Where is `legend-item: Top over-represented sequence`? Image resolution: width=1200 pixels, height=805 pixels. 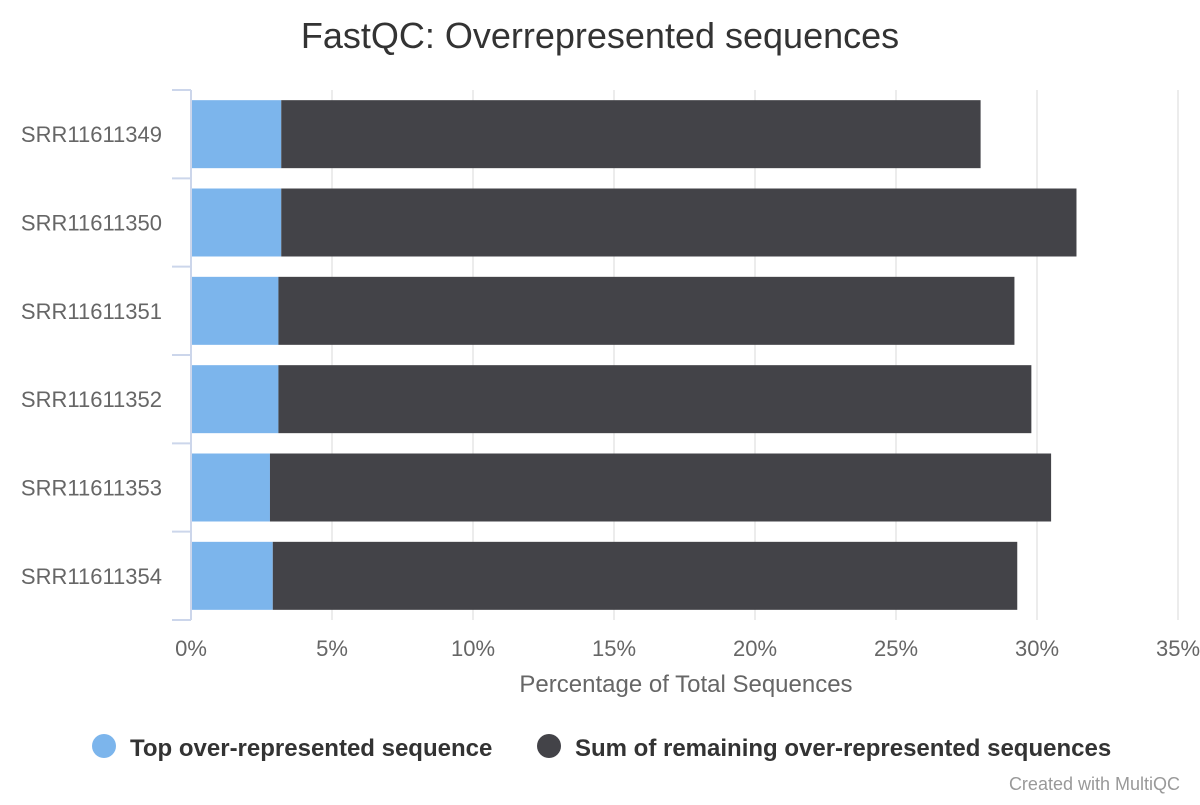 legend-item: Top over-represented sequence is located at coordinates (292, 748).